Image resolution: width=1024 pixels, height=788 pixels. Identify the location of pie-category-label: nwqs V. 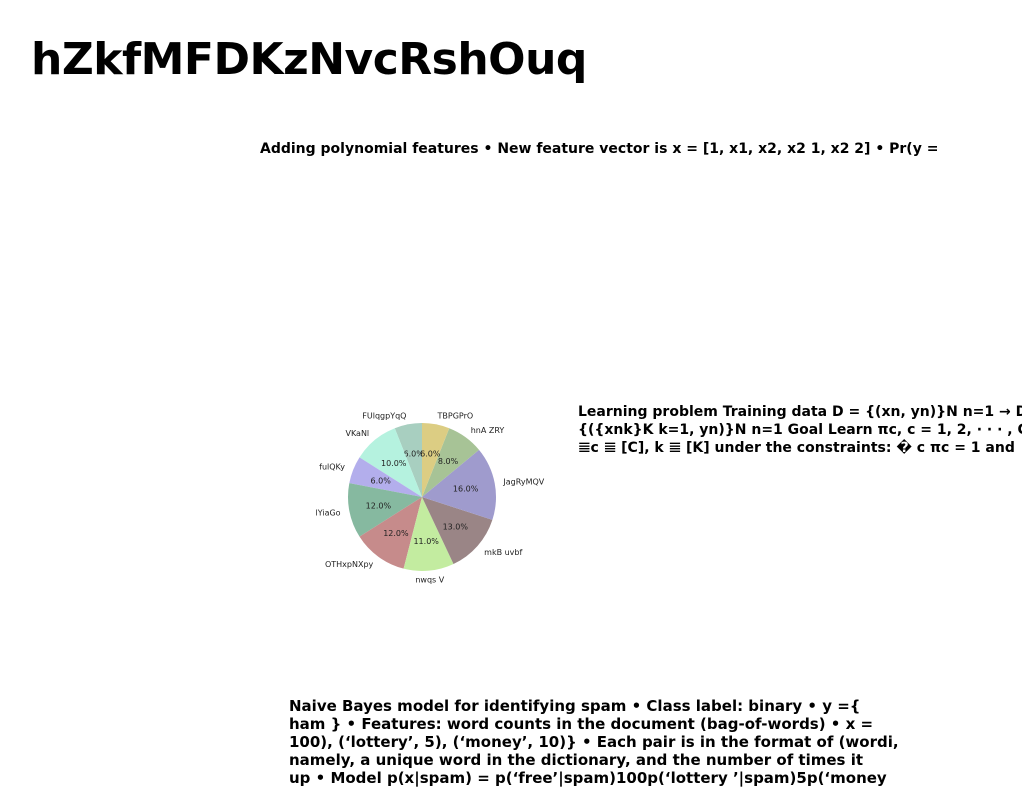
(429, 580).